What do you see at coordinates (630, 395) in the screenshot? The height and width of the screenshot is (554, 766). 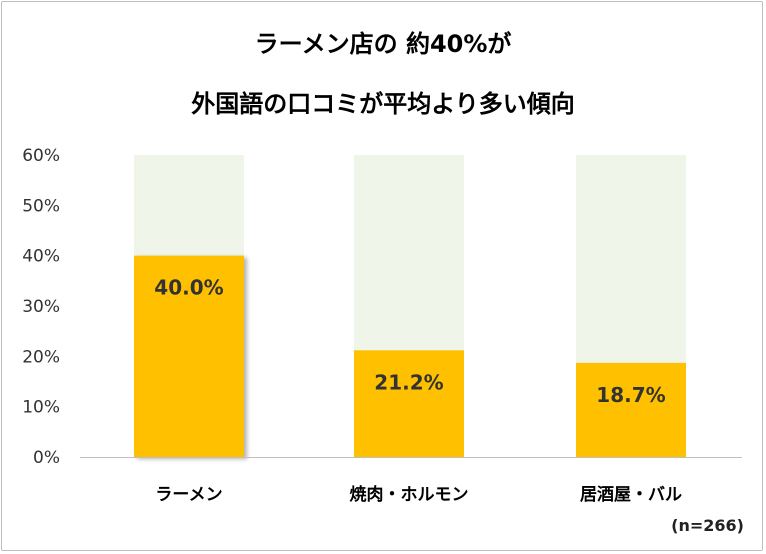 I see `data-label: 18.7%` at bounding box center [630, 395].